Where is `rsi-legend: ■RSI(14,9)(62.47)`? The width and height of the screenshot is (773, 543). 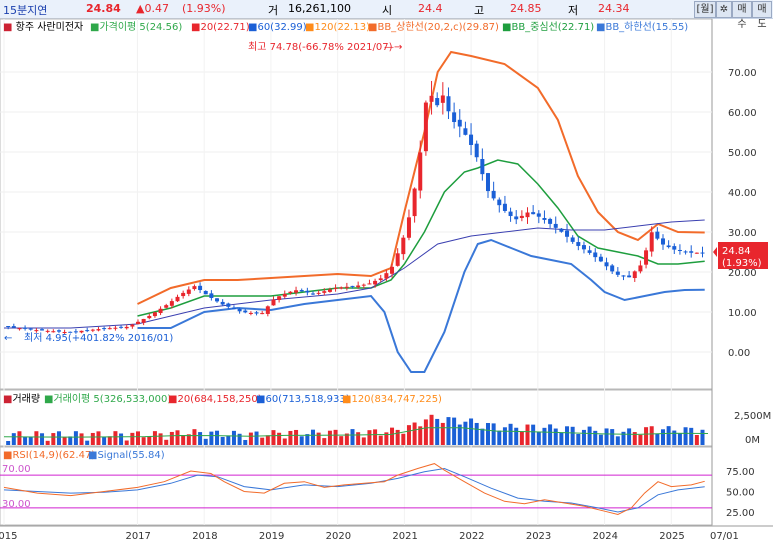
rsi-legend: ■RSI(14,9)(62.47) is located at coordinates (49, 455).